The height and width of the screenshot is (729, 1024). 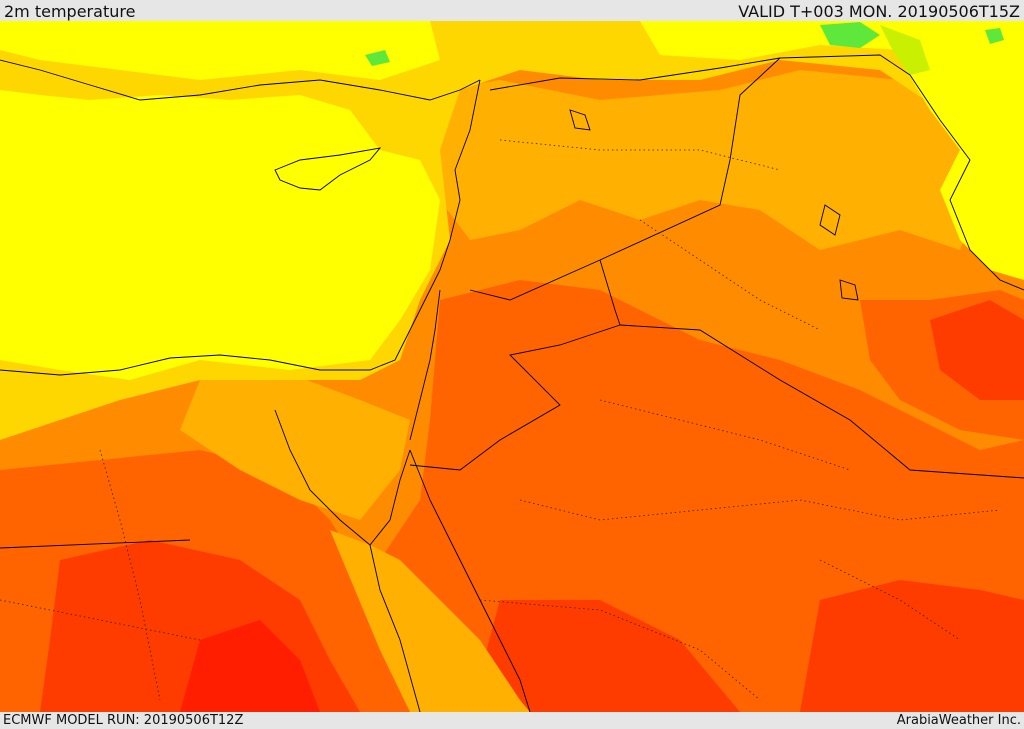 I want to click on temp-field-amber-red-sea, so click(x=430, y=621).